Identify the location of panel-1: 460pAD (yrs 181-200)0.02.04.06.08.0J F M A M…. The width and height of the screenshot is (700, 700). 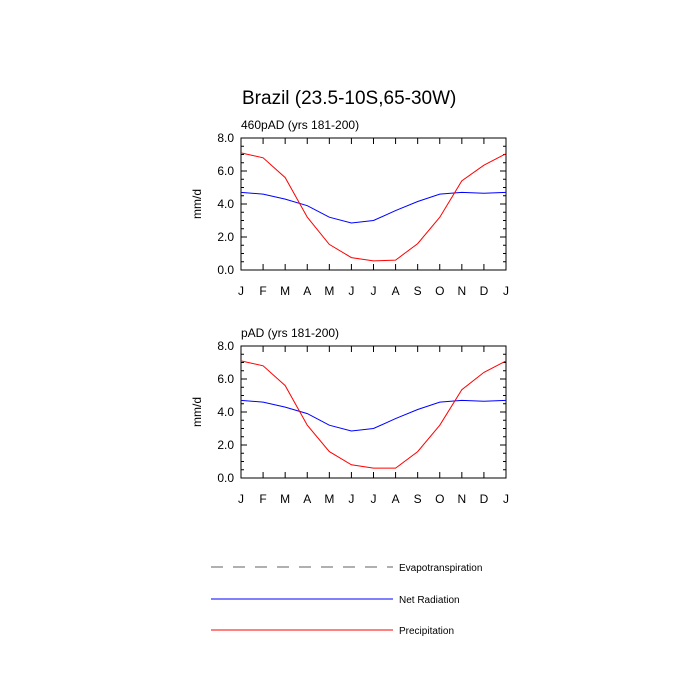
(349, 208).